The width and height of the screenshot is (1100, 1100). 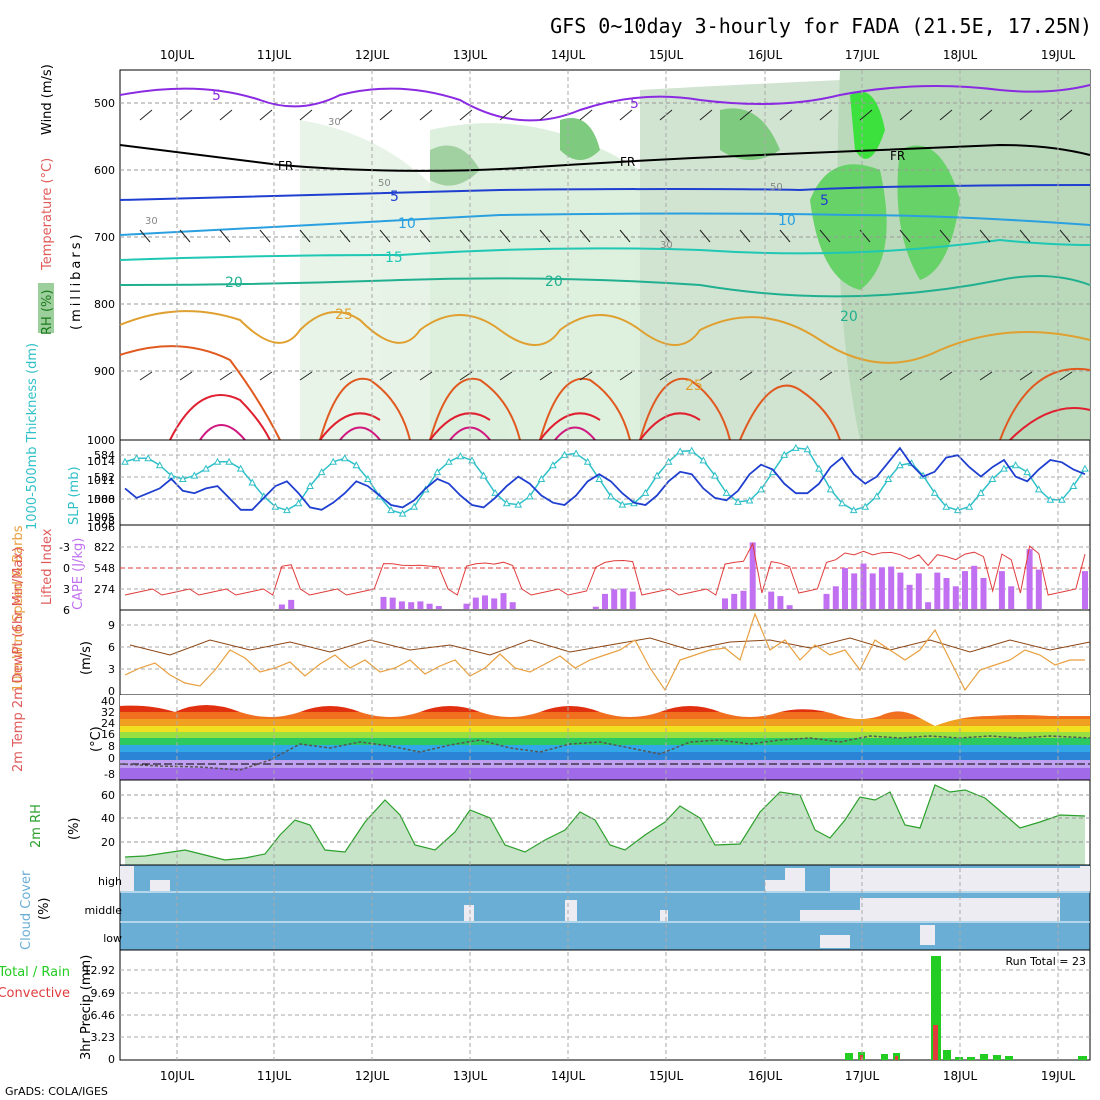 I want to click on temp-mask, so click(x=605, y=710).